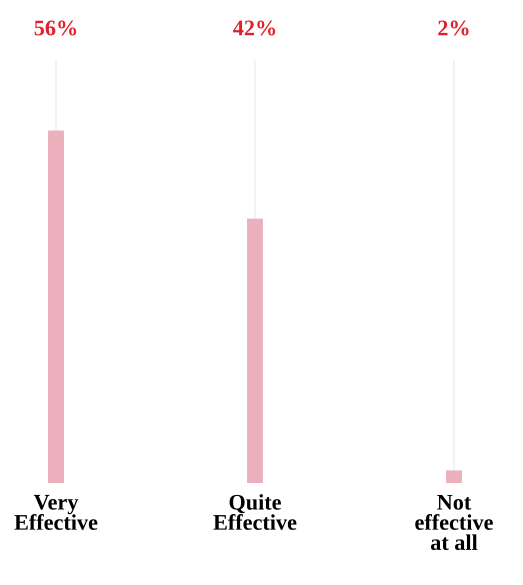  I want to click on x-tick-label: Very Effective, so click(56, 512).